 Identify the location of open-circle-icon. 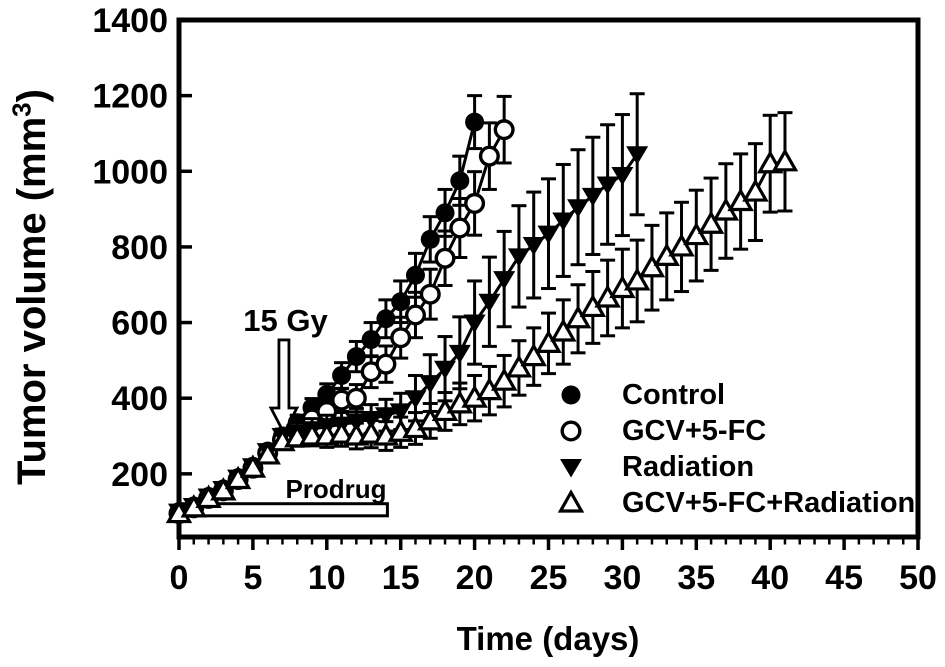
(571, 431).